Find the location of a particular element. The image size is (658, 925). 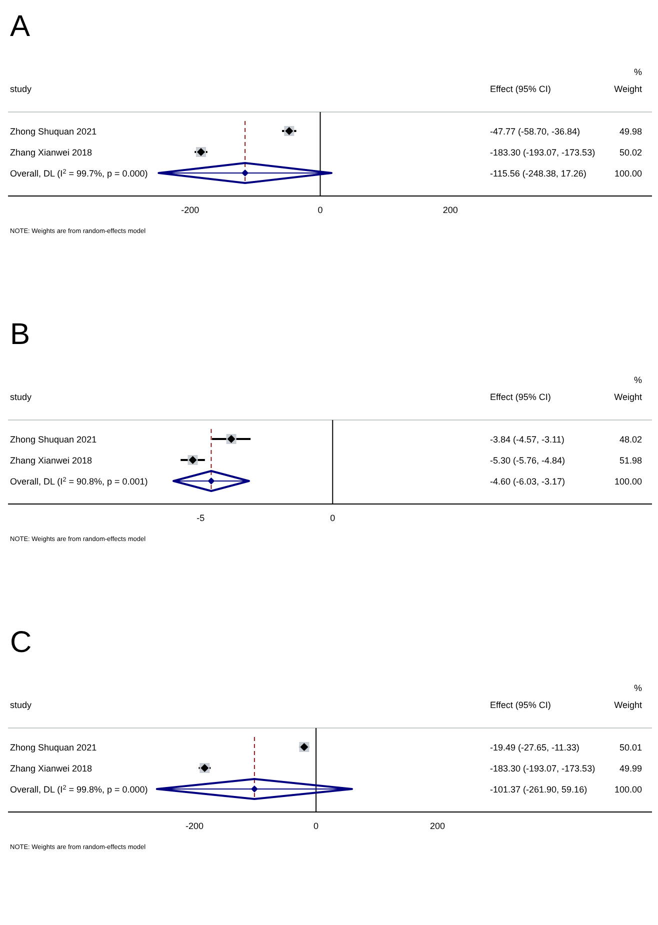

annotation: -47.77 (-58.70, -36.84) is located at coordinates (535, 131).